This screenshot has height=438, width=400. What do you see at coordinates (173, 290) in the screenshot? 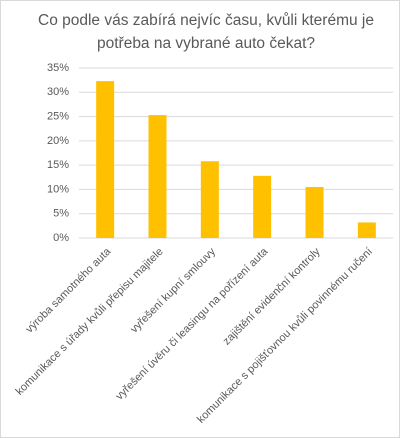
I see `x-tick-label: vyřešení kupní smlouvy` at bounding box center [173, 290].